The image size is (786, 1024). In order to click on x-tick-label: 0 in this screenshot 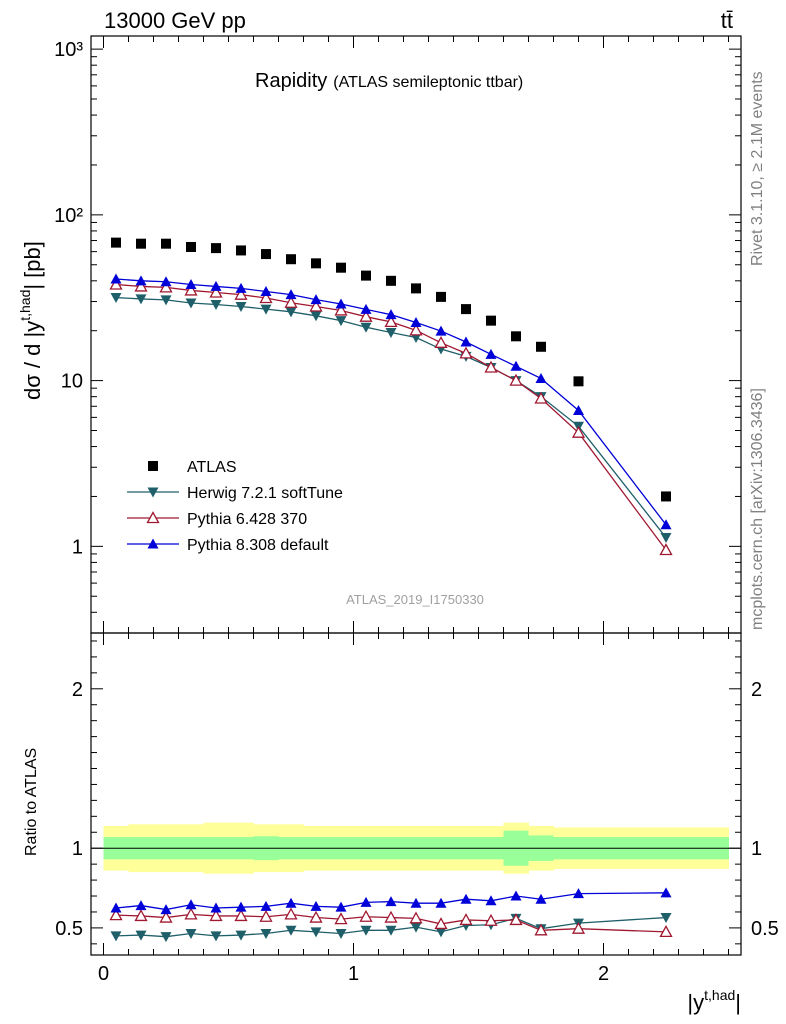, I will do `click(103, 974)`.